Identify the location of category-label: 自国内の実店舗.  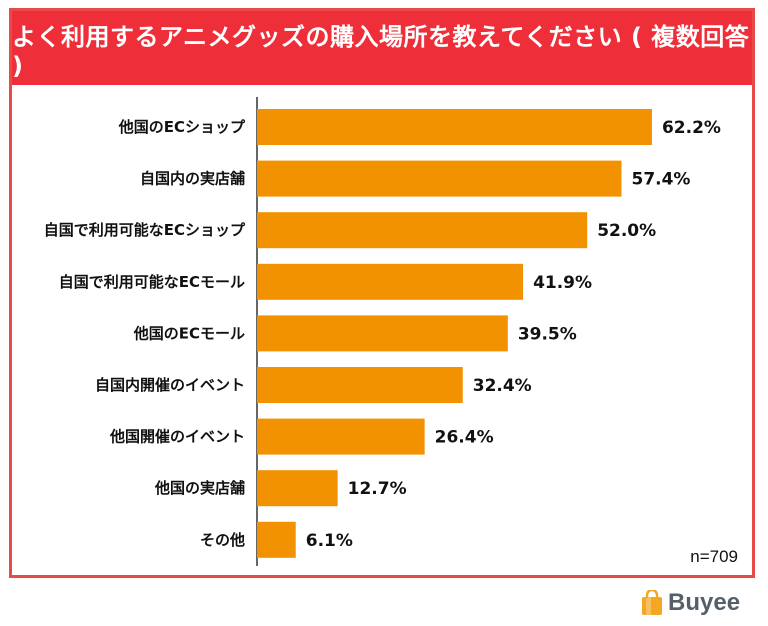
(192, 179).